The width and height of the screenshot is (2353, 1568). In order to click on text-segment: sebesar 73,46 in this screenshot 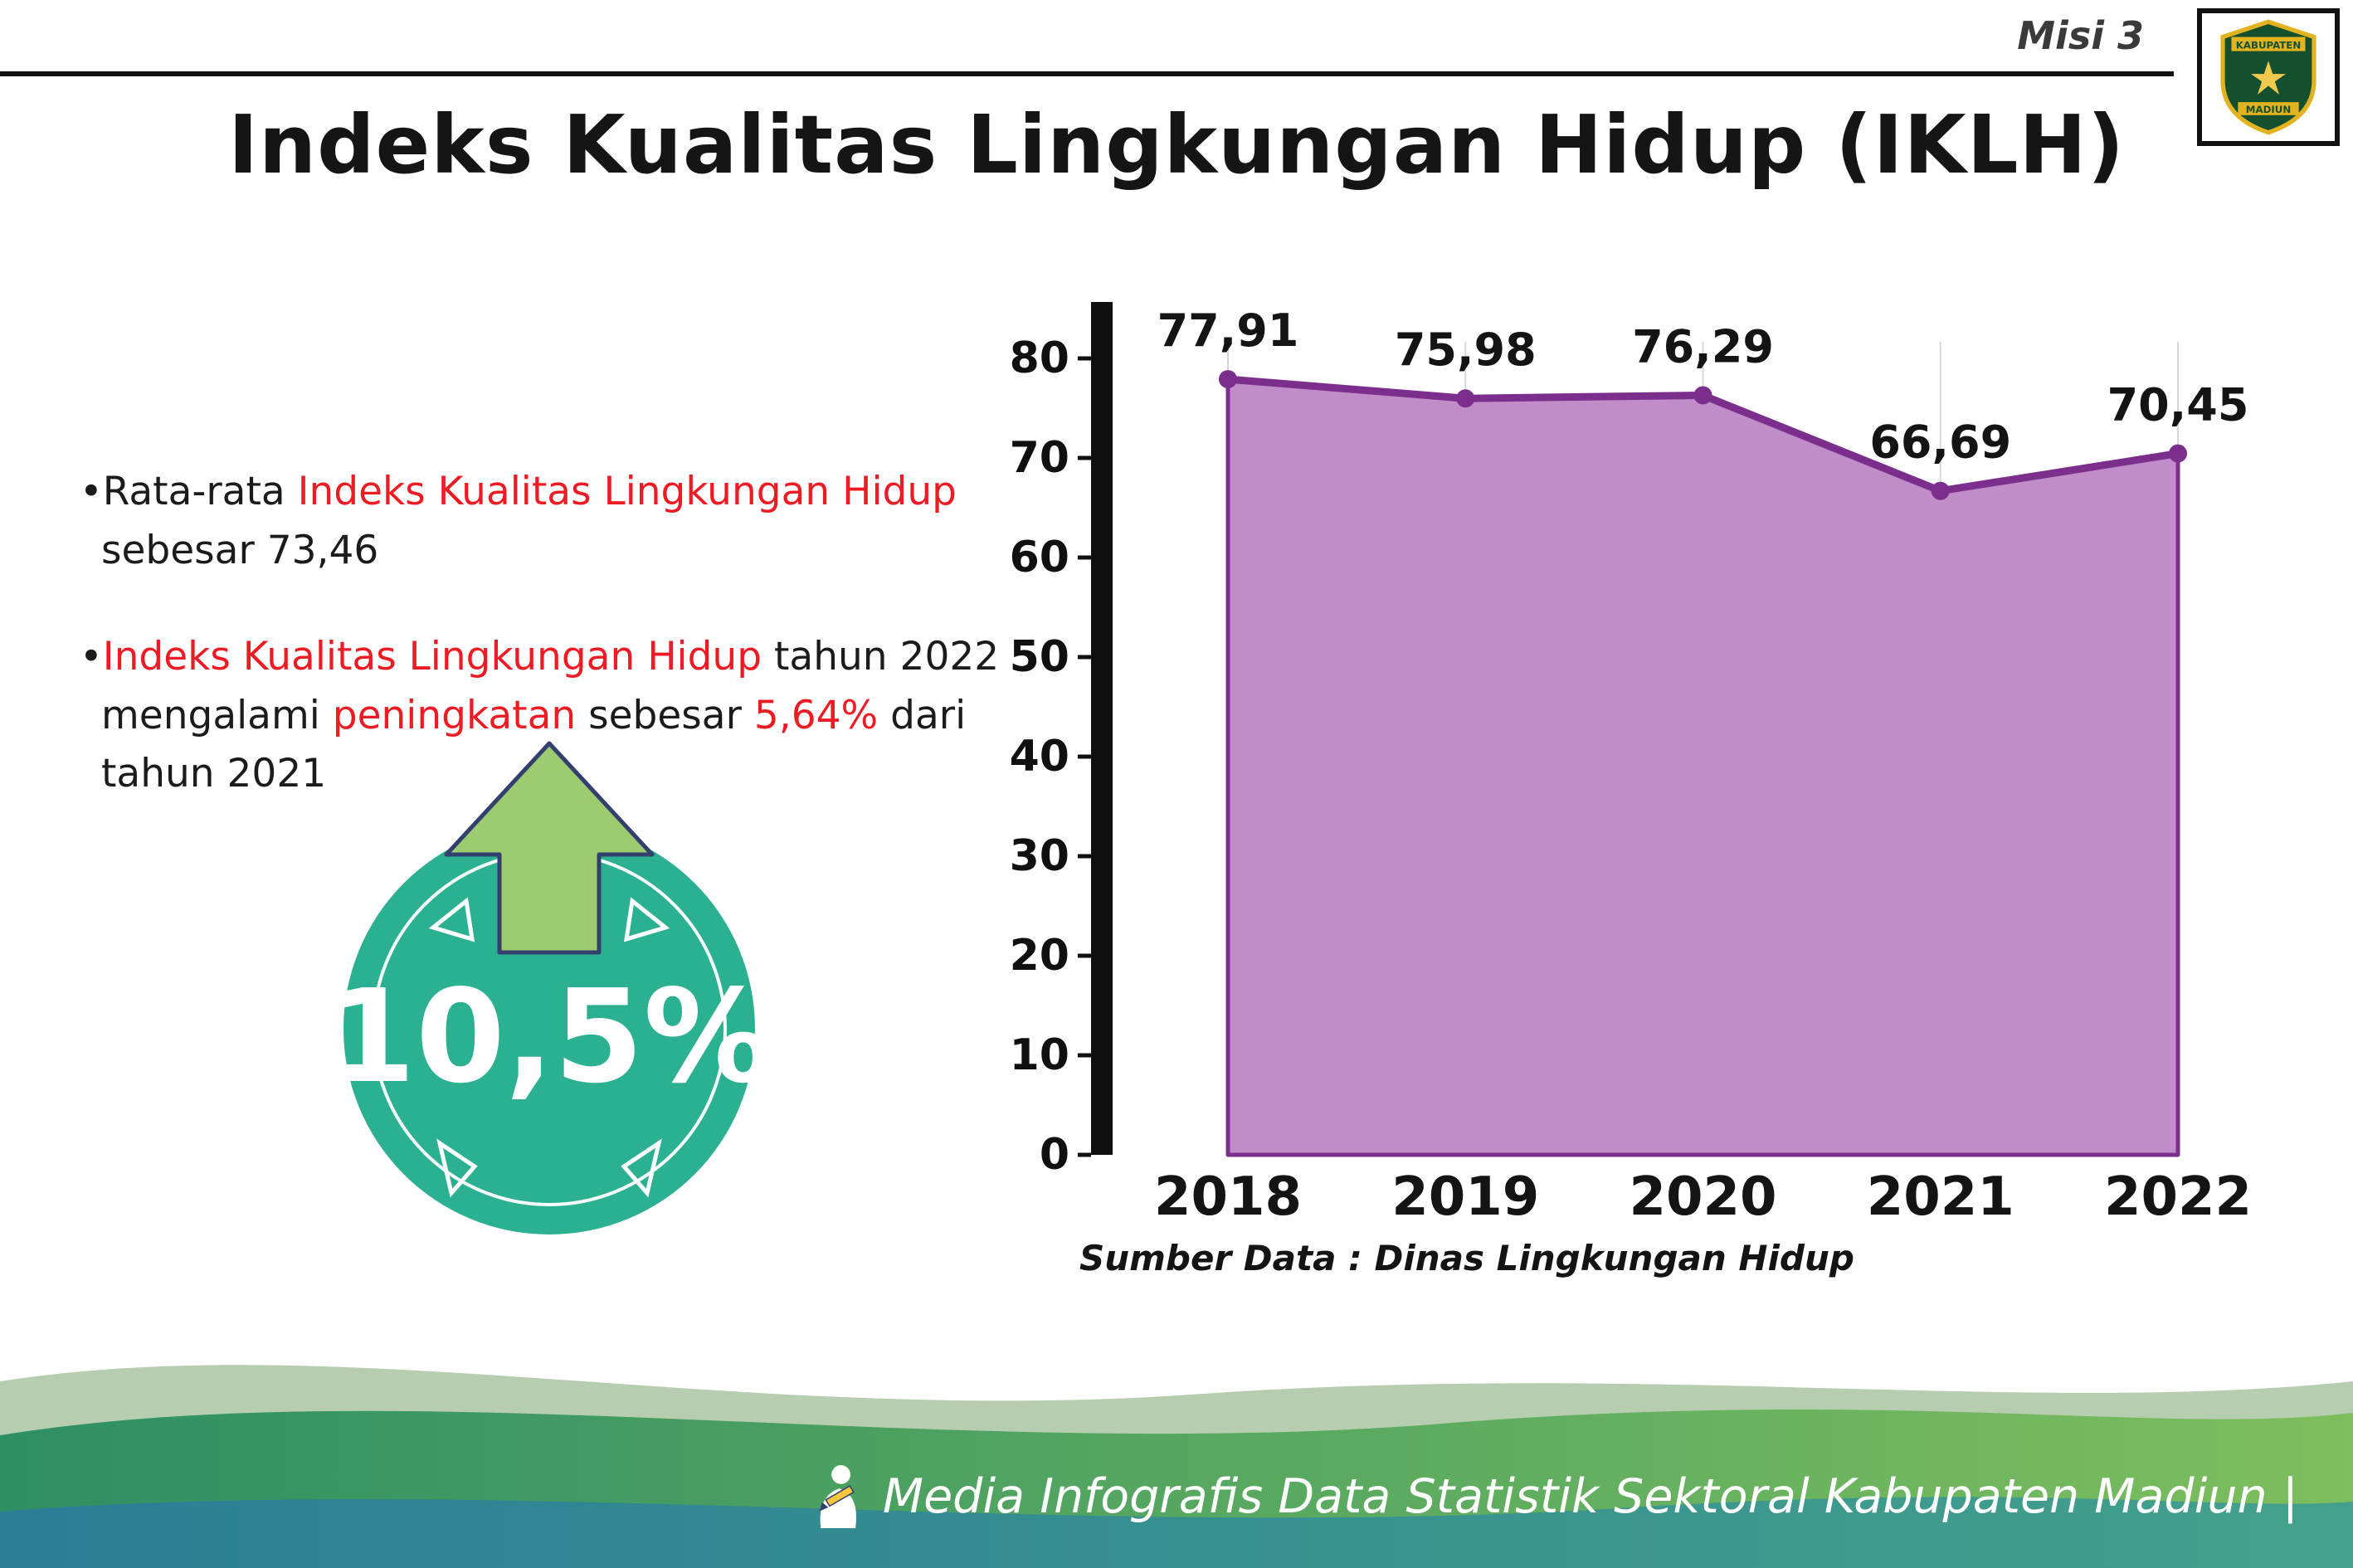, I will do `click(240, 550)`.